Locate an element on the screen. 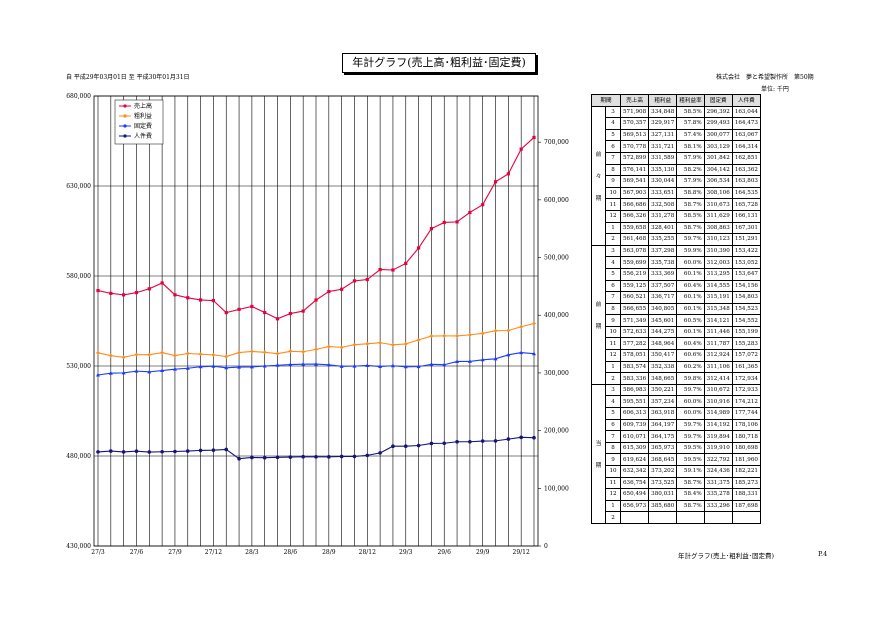  gross-profit-cell: 335,255 is located at coordinates (663, 239).